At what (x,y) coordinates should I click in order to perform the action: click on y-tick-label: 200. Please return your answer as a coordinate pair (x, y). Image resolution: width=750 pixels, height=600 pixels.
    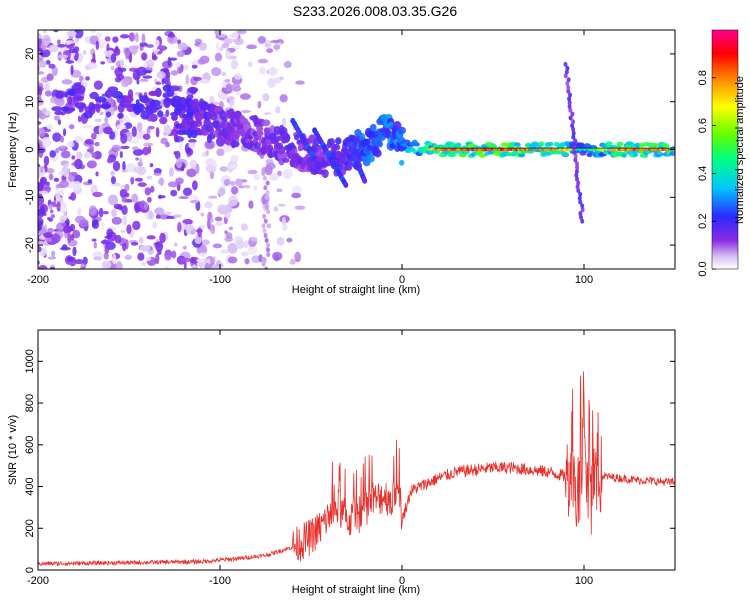
    Looking at the image, I should click on (30, 528).